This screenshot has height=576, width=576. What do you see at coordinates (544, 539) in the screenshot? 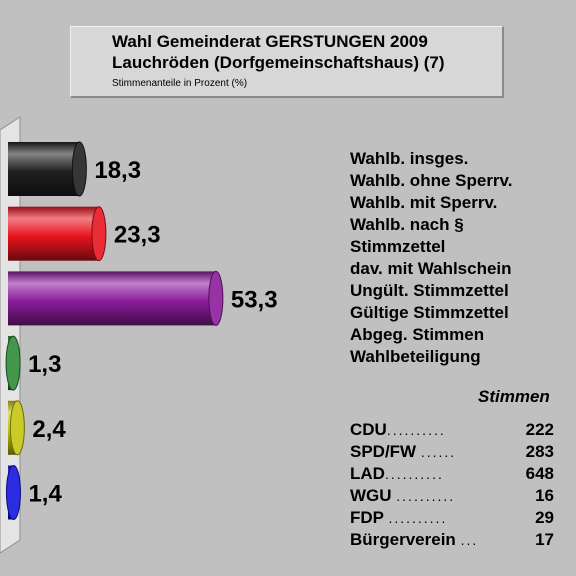
I see `vote-count: 17` at bounding box center [544, 539].